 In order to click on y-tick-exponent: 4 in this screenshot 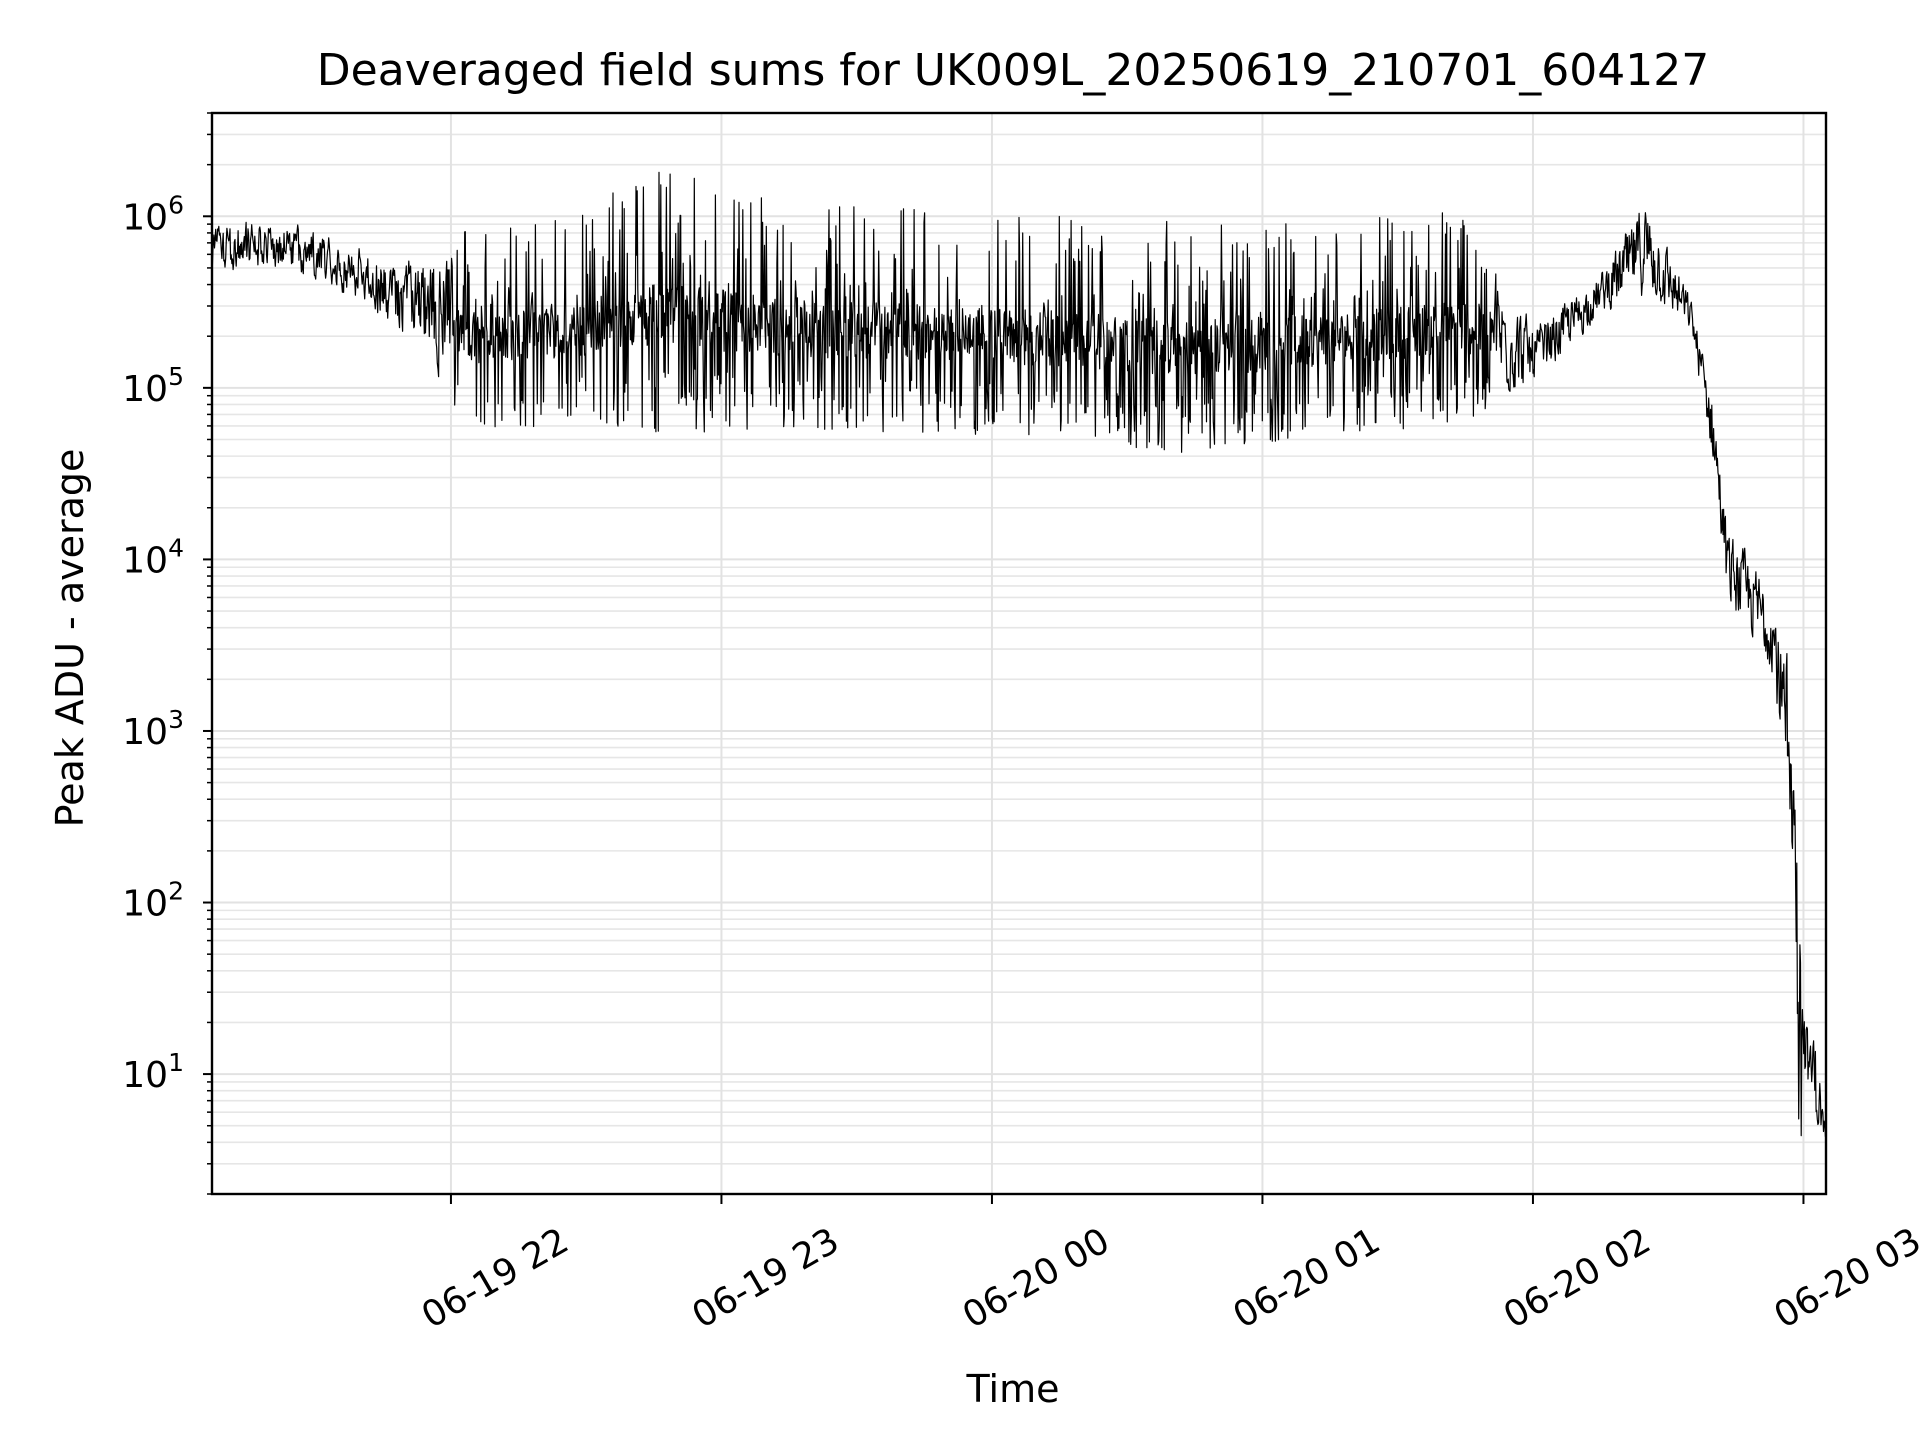, I will do `click(176, 547)`.